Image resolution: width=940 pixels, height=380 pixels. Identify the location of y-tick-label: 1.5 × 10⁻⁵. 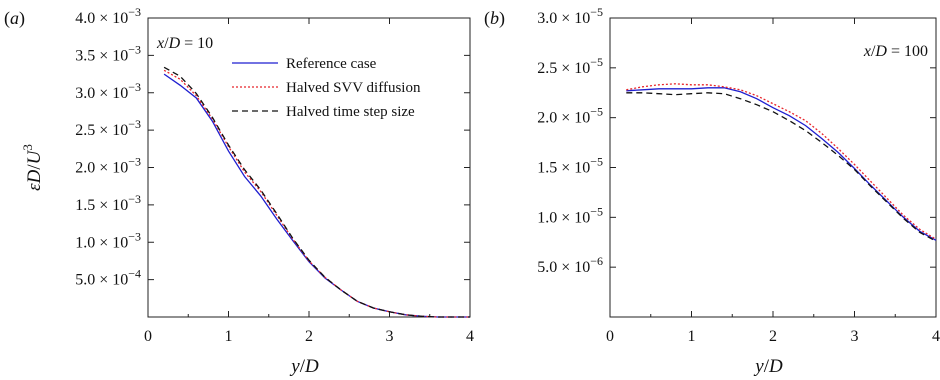
(570, 166).